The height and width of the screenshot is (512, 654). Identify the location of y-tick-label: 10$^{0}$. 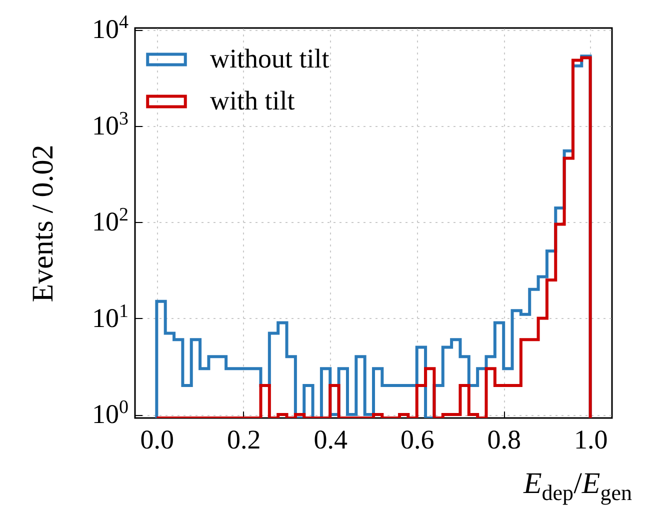
(110, 413).